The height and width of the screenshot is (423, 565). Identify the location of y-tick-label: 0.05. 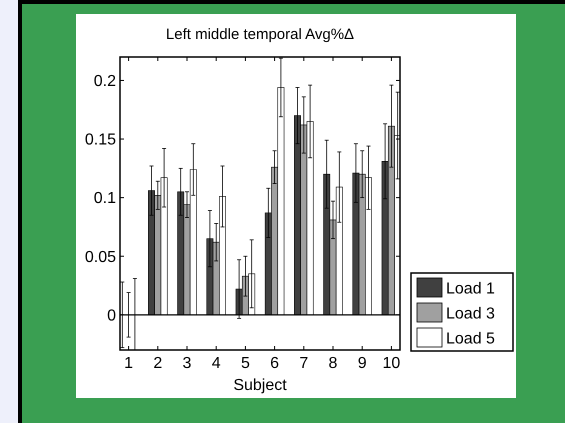
(100, 257).